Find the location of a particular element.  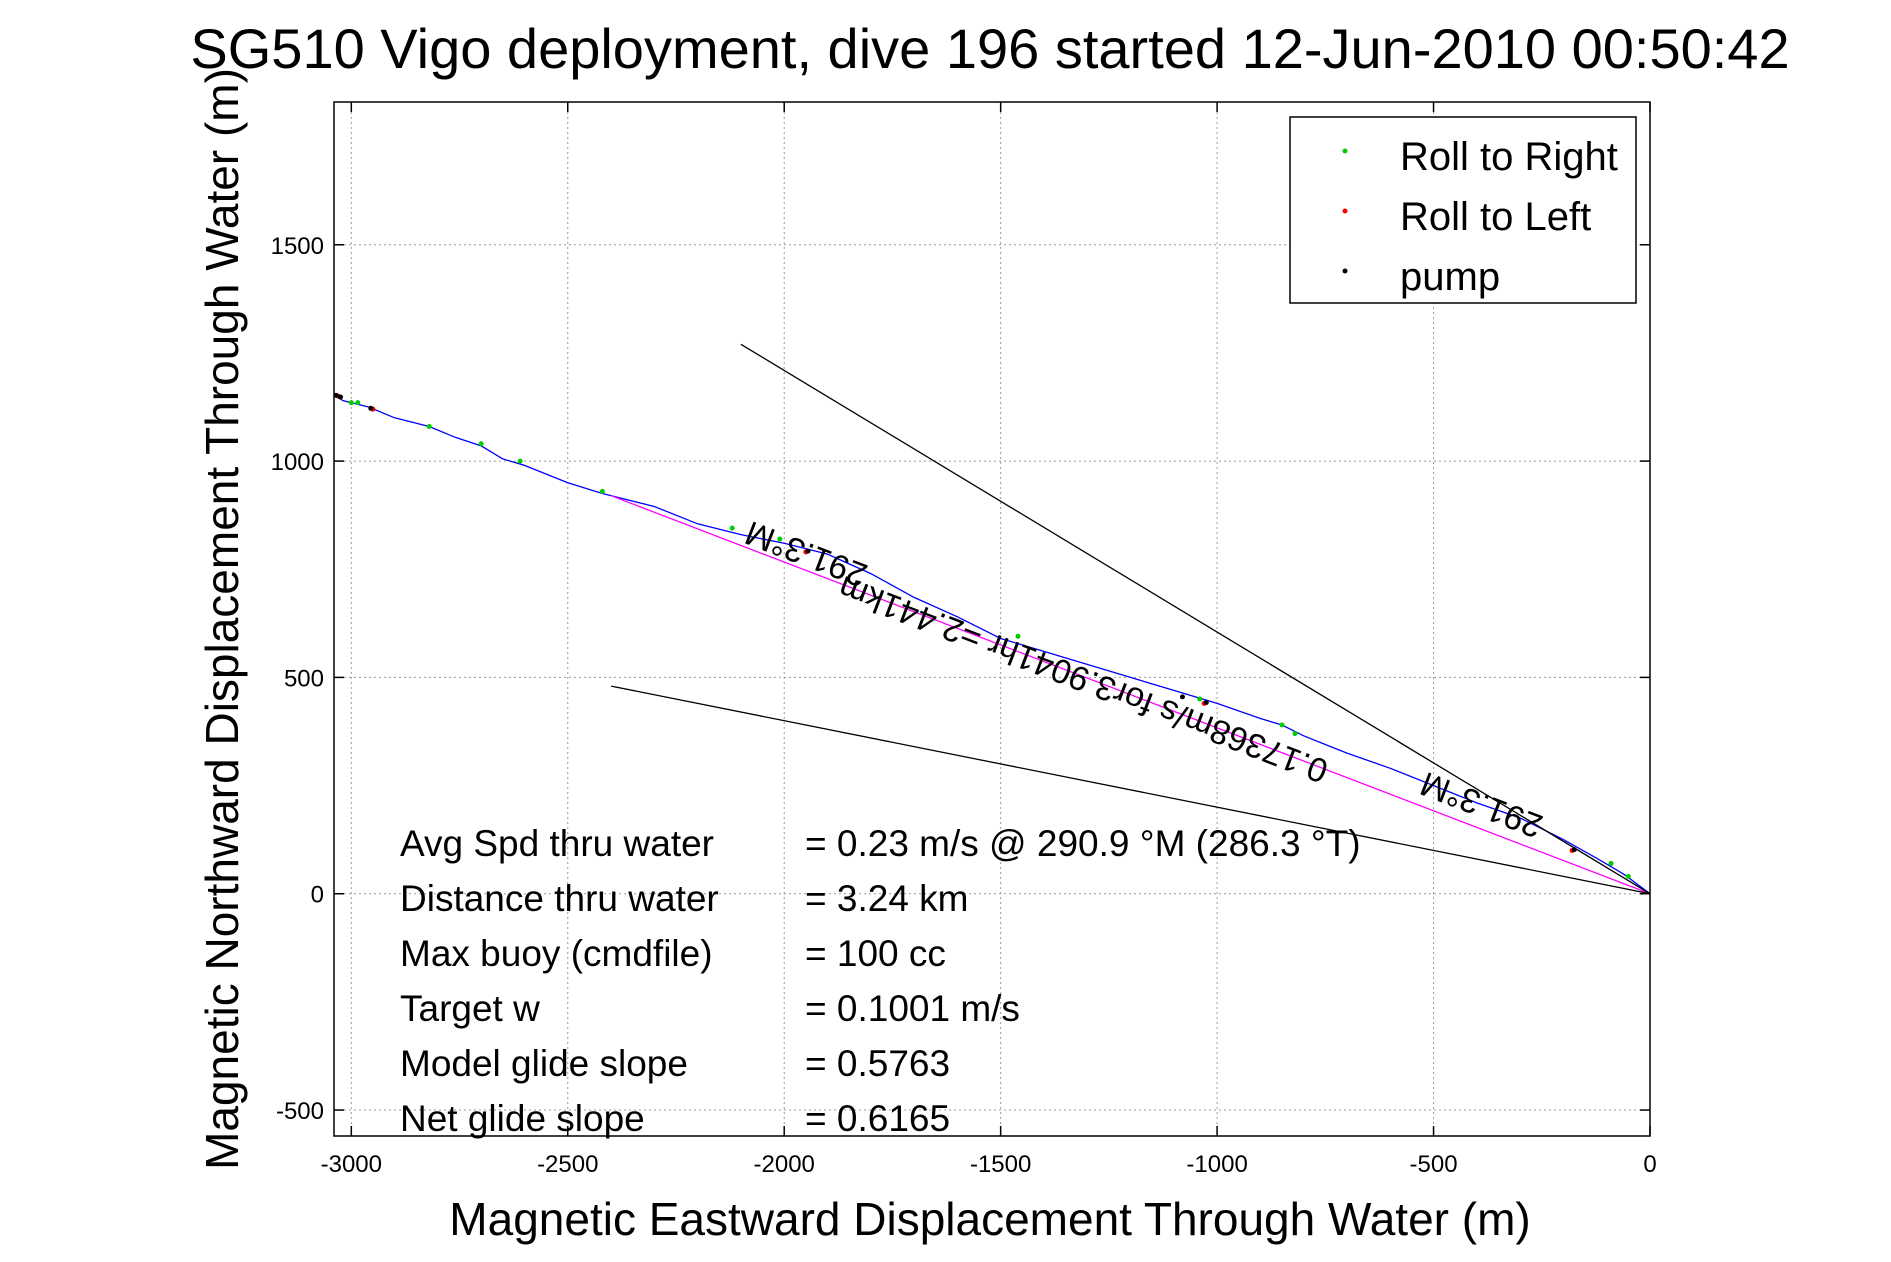

stat-value: = 0.6165 is located at coordinates (877, 1118).